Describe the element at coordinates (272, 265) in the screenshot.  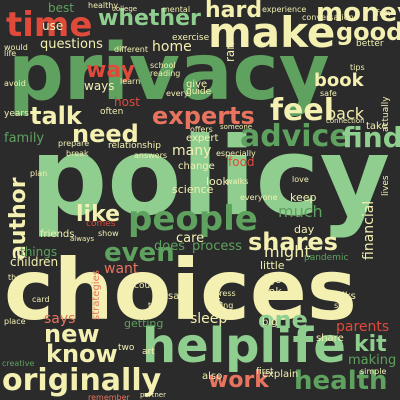
I see `word-little: little` at that location.